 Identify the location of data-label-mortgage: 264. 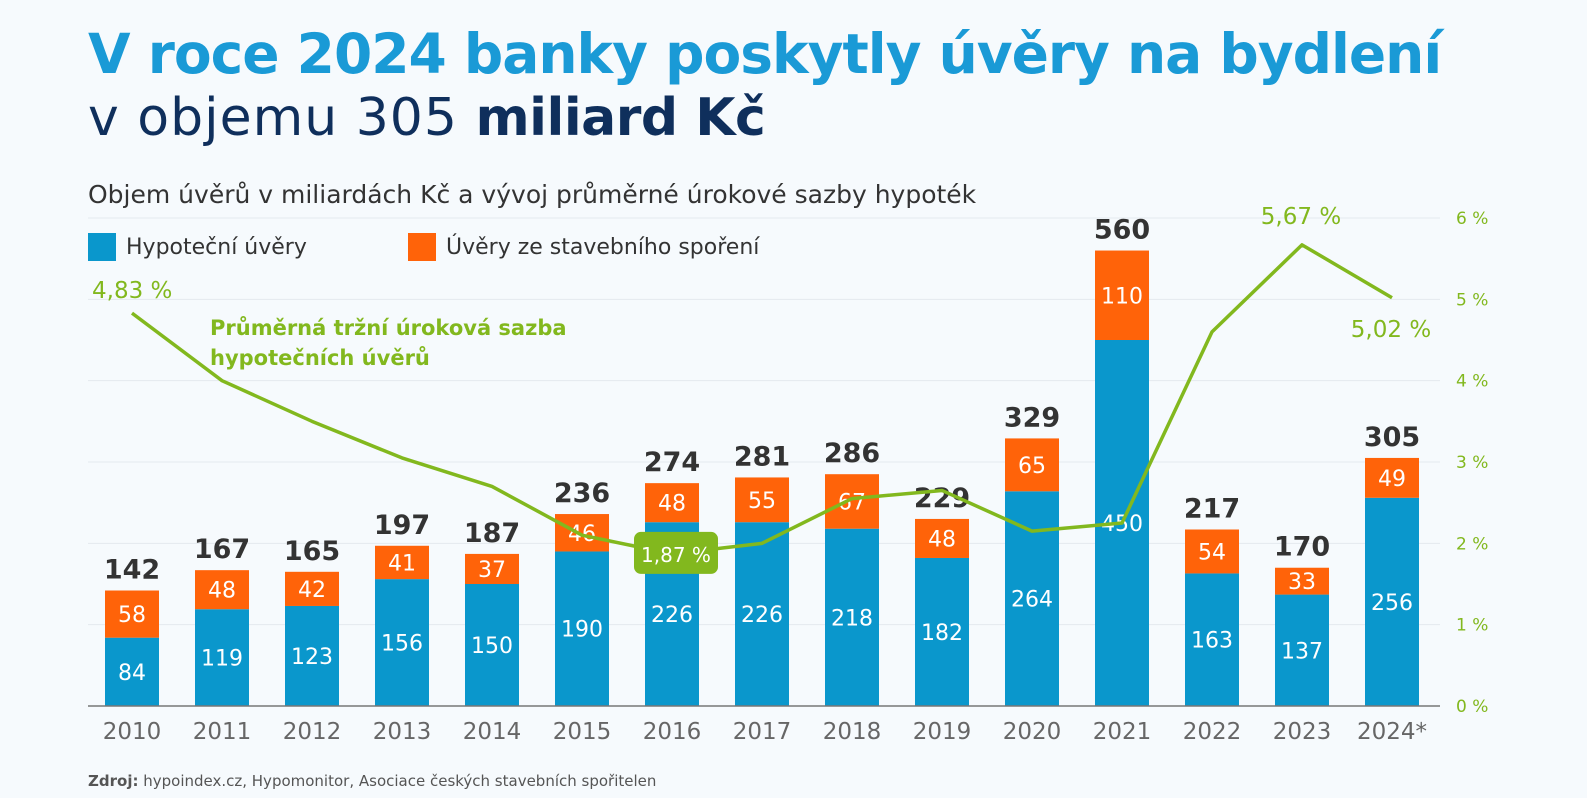
(1032, 600).